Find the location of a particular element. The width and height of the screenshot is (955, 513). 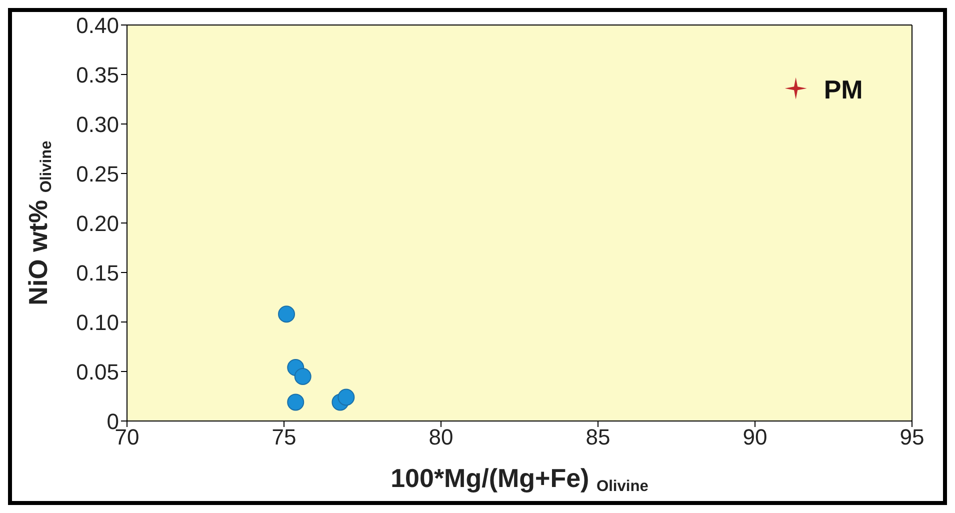

y-tick-label: 0.40 is located at coordinates (97, 25).